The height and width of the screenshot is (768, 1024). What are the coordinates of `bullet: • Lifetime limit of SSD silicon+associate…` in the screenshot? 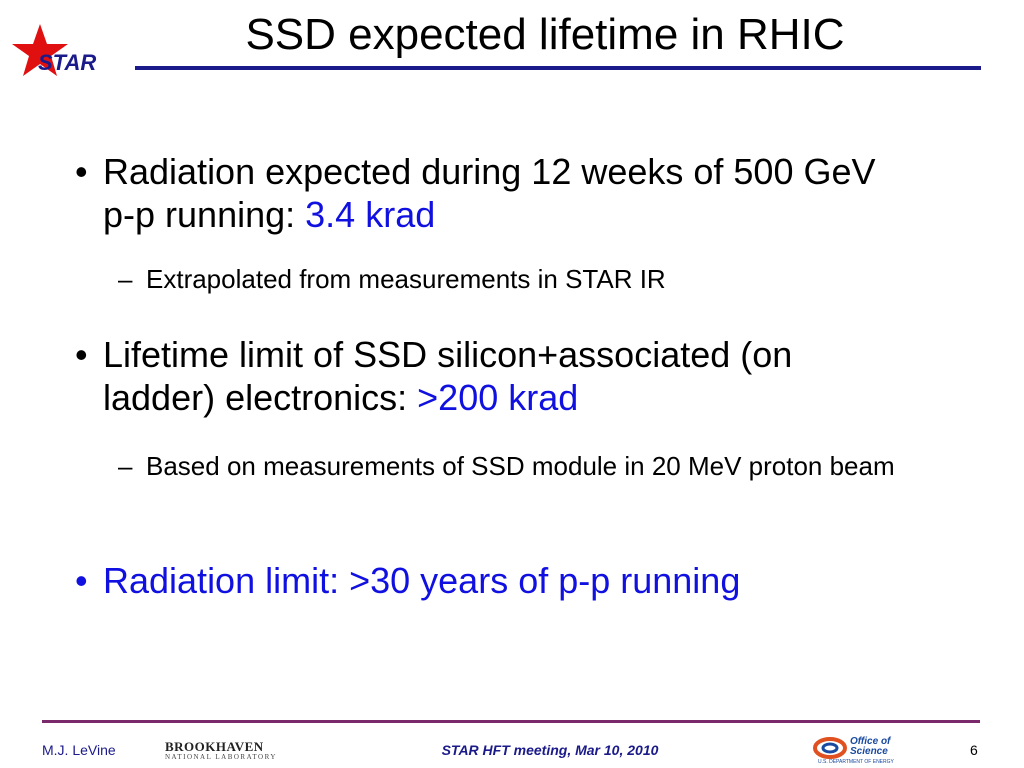 It's located at (434, 376).